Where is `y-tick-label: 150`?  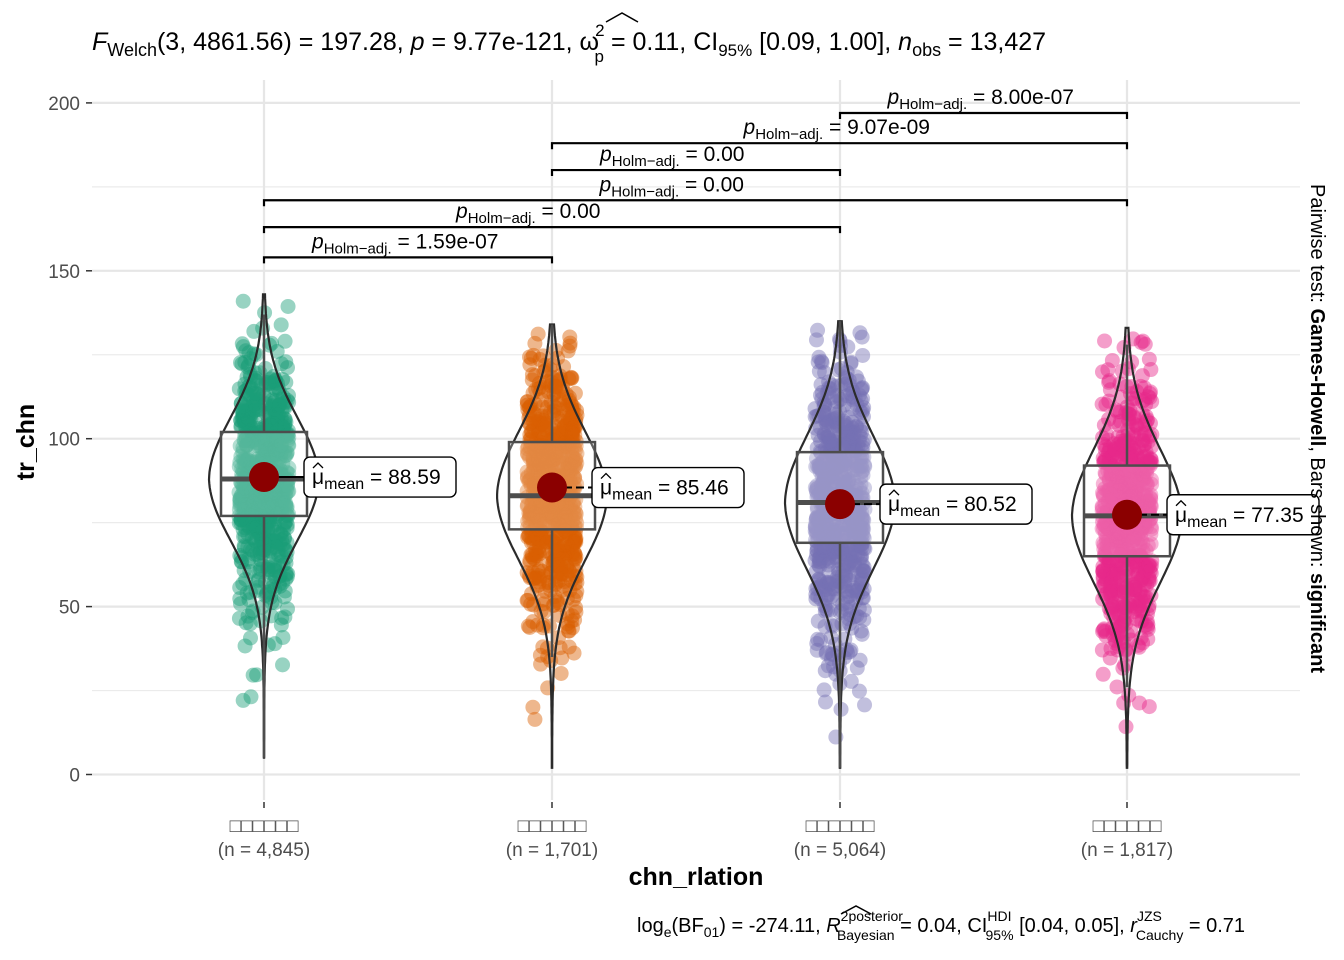
y-tick-label: 150 is located at coordinates (64, 272).